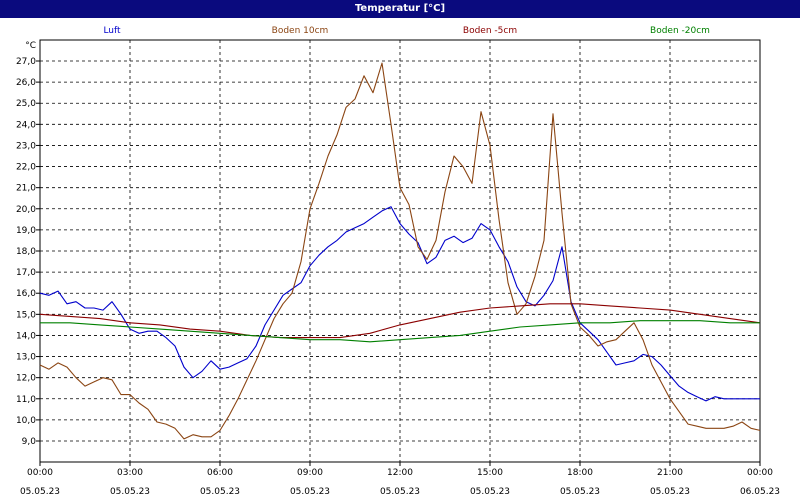 The height and width of the screenshot is (500, 800). I want to click on y-tick-label: 9,0, so click(29, 442).